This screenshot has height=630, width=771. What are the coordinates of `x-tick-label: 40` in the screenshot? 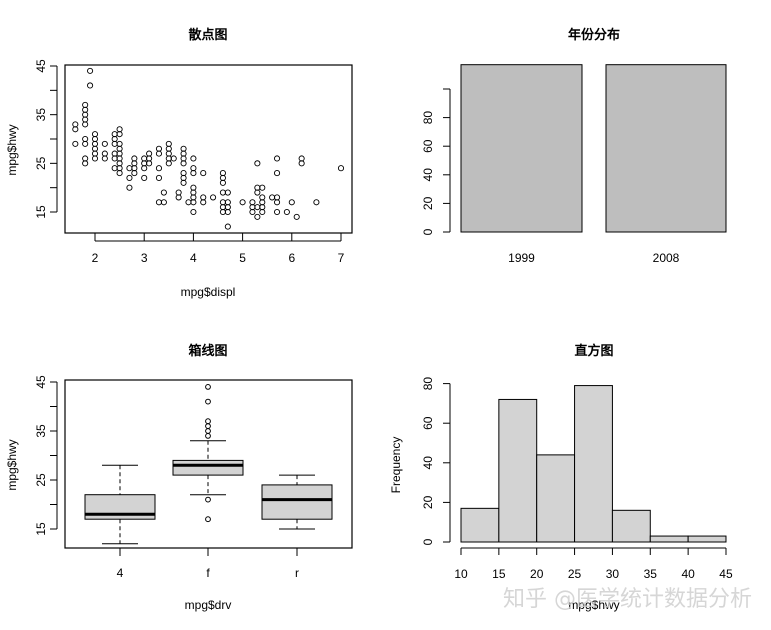 It's located at (688, 574).